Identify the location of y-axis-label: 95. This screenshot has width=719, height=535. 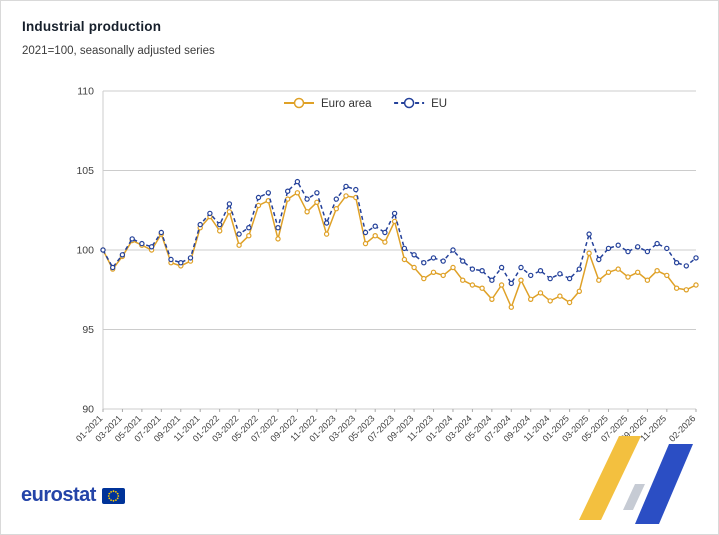
(88, 330).